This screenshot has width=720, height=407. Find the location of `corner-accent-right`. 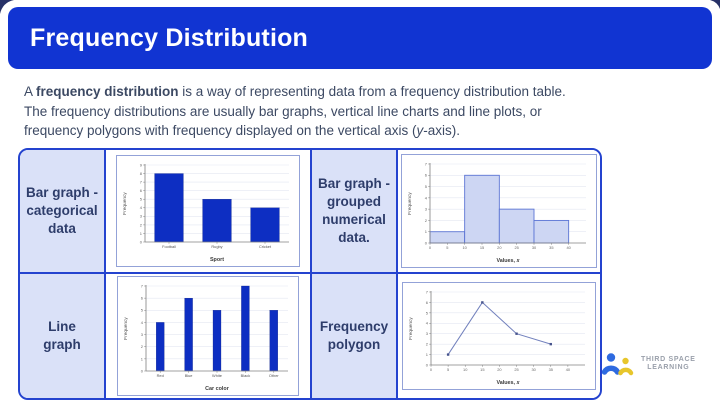

corner-accent-right is located at coordinates (715, 4).